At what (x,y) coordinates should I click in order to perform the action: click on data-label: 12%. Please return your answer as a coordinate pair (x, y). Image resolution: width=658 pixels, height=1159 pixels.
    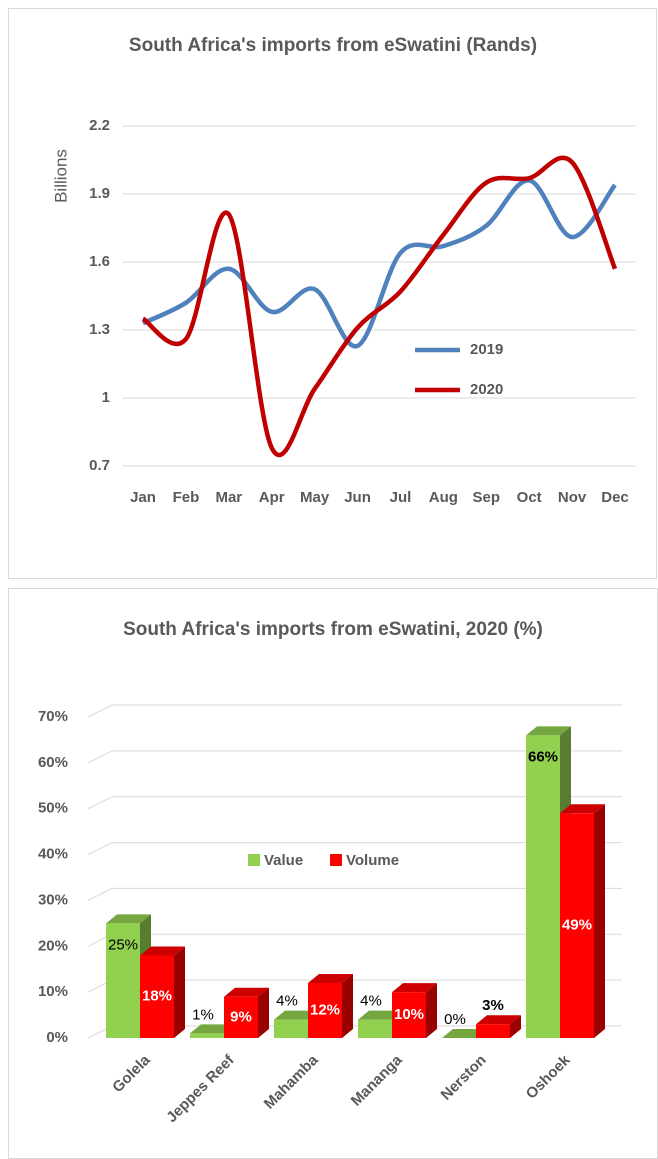
    Looking at the image, I should click on (325, 1009).